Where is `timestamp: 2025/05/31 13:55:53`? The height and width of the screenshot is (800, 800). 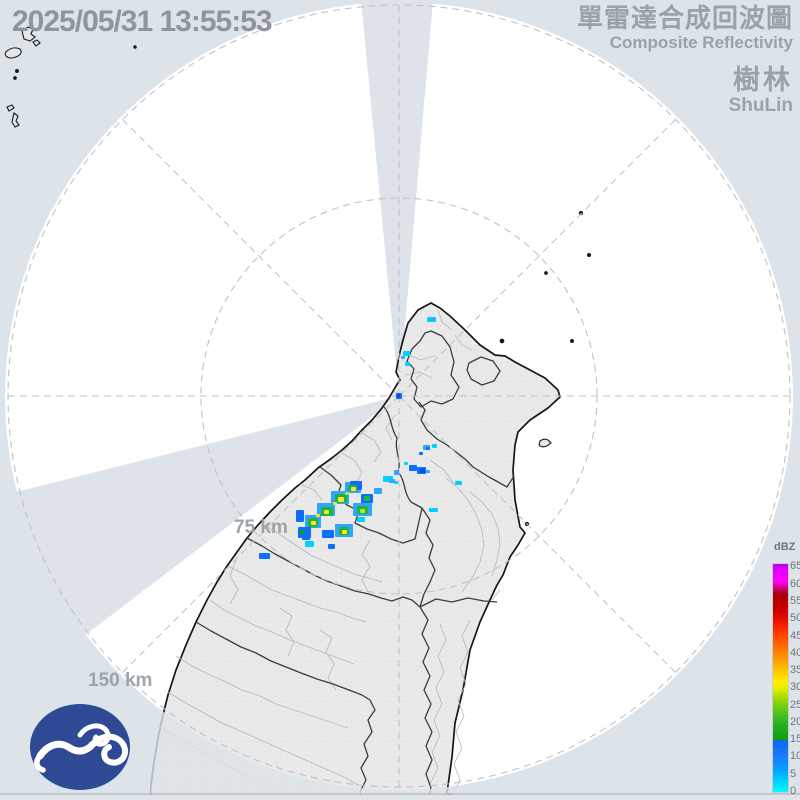
timestamp: 2025/05/31 13:55:53 is located at coordinates (142, 21).